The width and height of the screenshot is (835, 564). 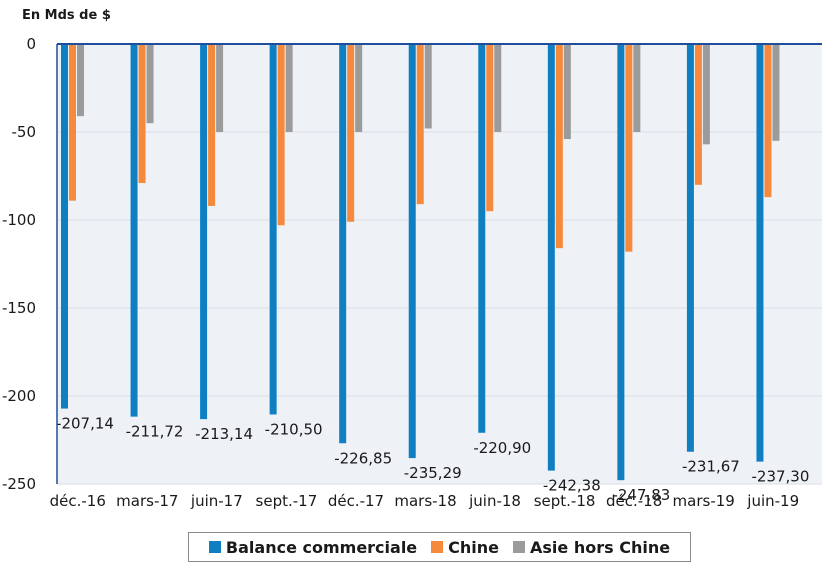 I want to click on y-tick-label: -200, so click(x=19, y=396).